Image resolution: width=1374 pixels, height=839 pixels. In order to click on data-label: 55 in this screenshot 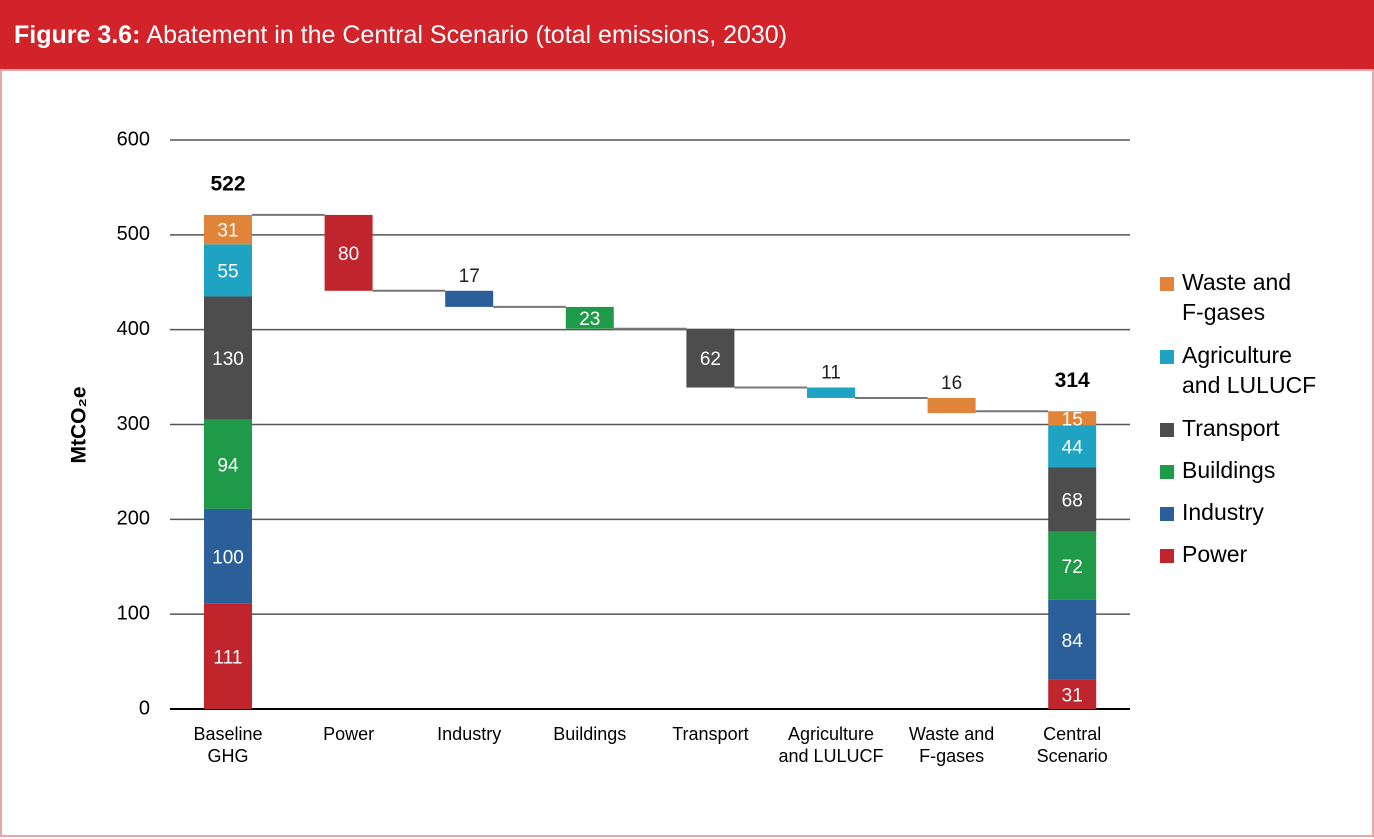, I will do `click(227, 271)`.